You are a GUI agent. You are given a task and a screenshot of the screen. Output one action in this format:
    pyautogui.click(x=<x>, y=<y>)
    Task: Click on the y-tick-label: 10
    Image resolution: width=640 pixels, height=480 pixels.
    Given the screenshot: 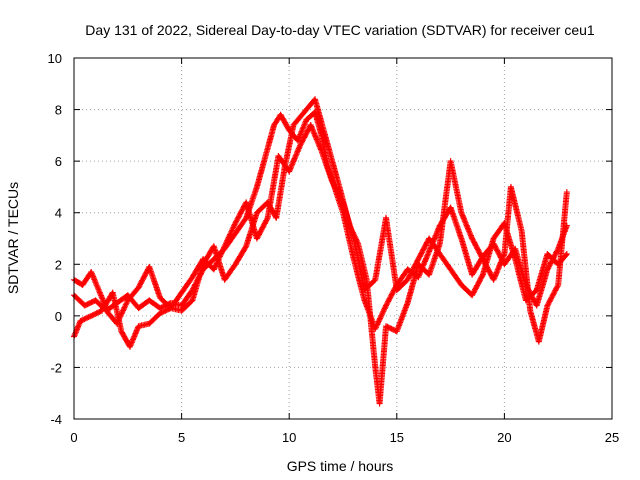 What is the action you would take?
    pyautogui.click(x=55, y=58)
    